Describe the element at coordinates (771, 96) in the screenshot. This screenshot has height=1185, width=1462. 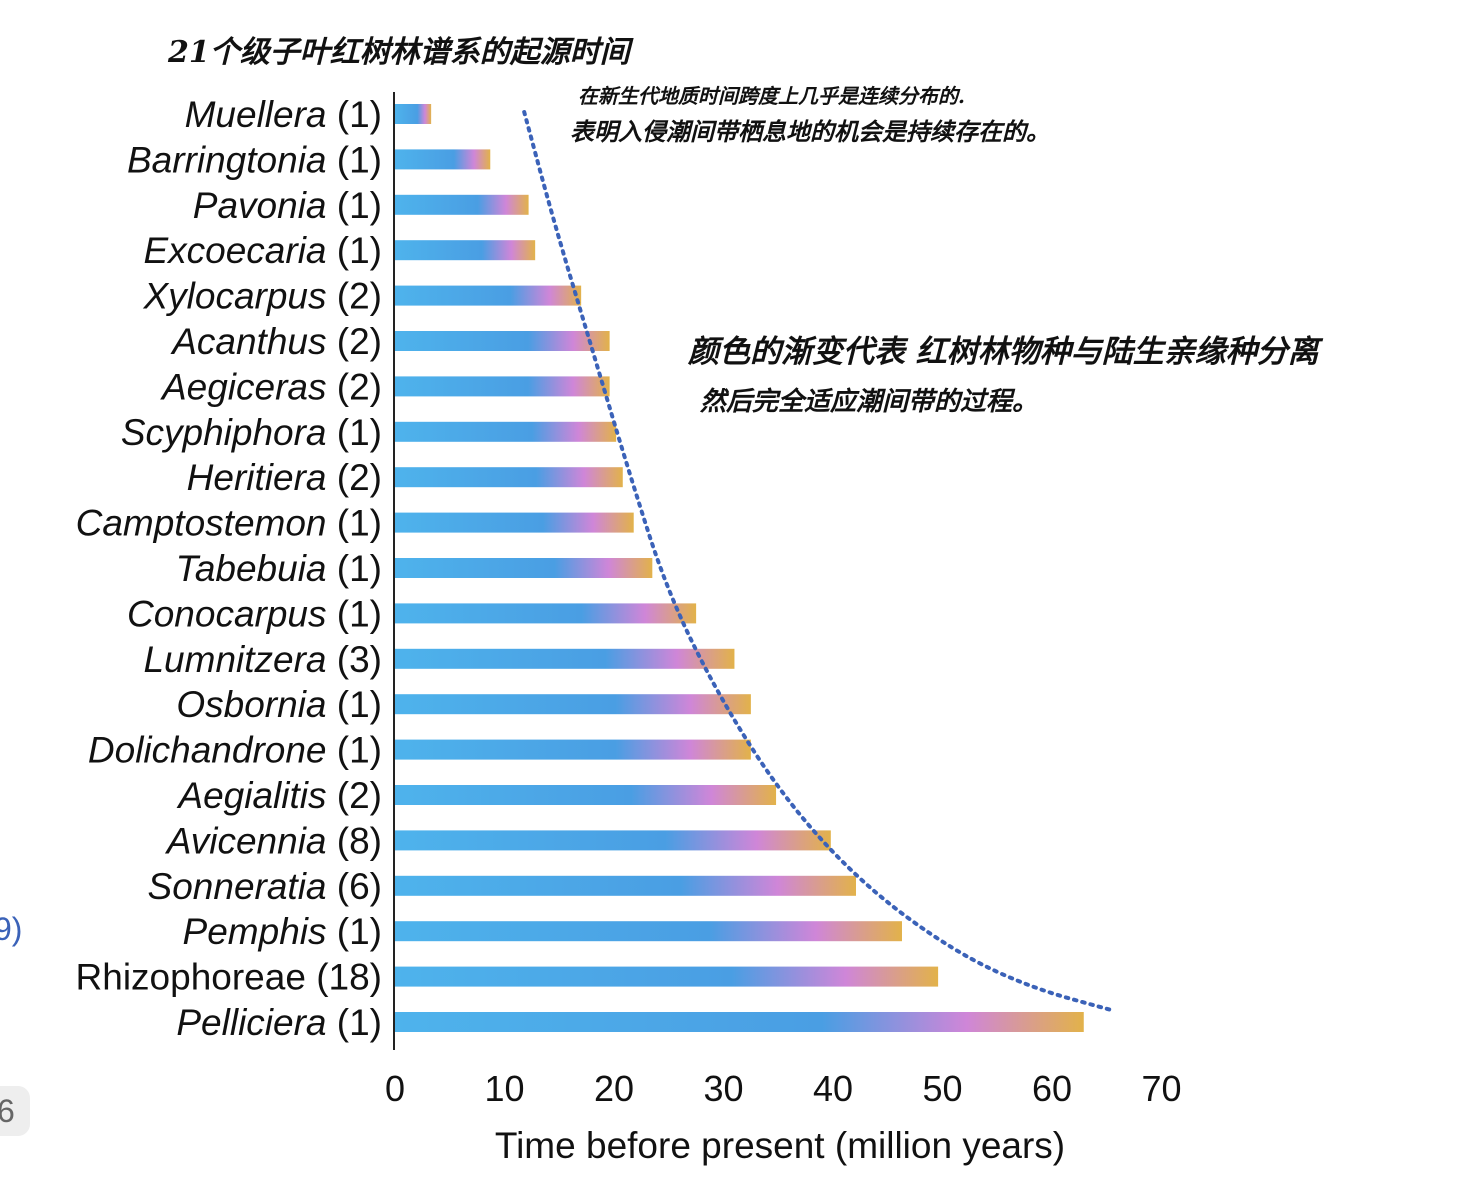
I see `top-note-line1: 在新生代地质时间跨度上几乎是连续分布的.` at that location.